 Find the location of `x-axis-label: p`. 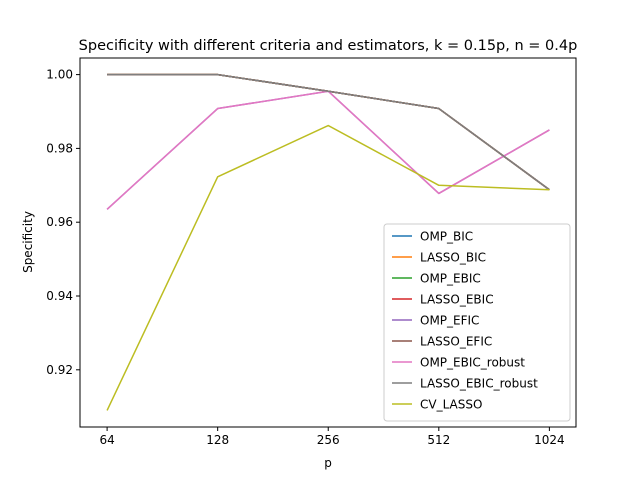

x-axis-label: p is located at coordinates (328, 463).